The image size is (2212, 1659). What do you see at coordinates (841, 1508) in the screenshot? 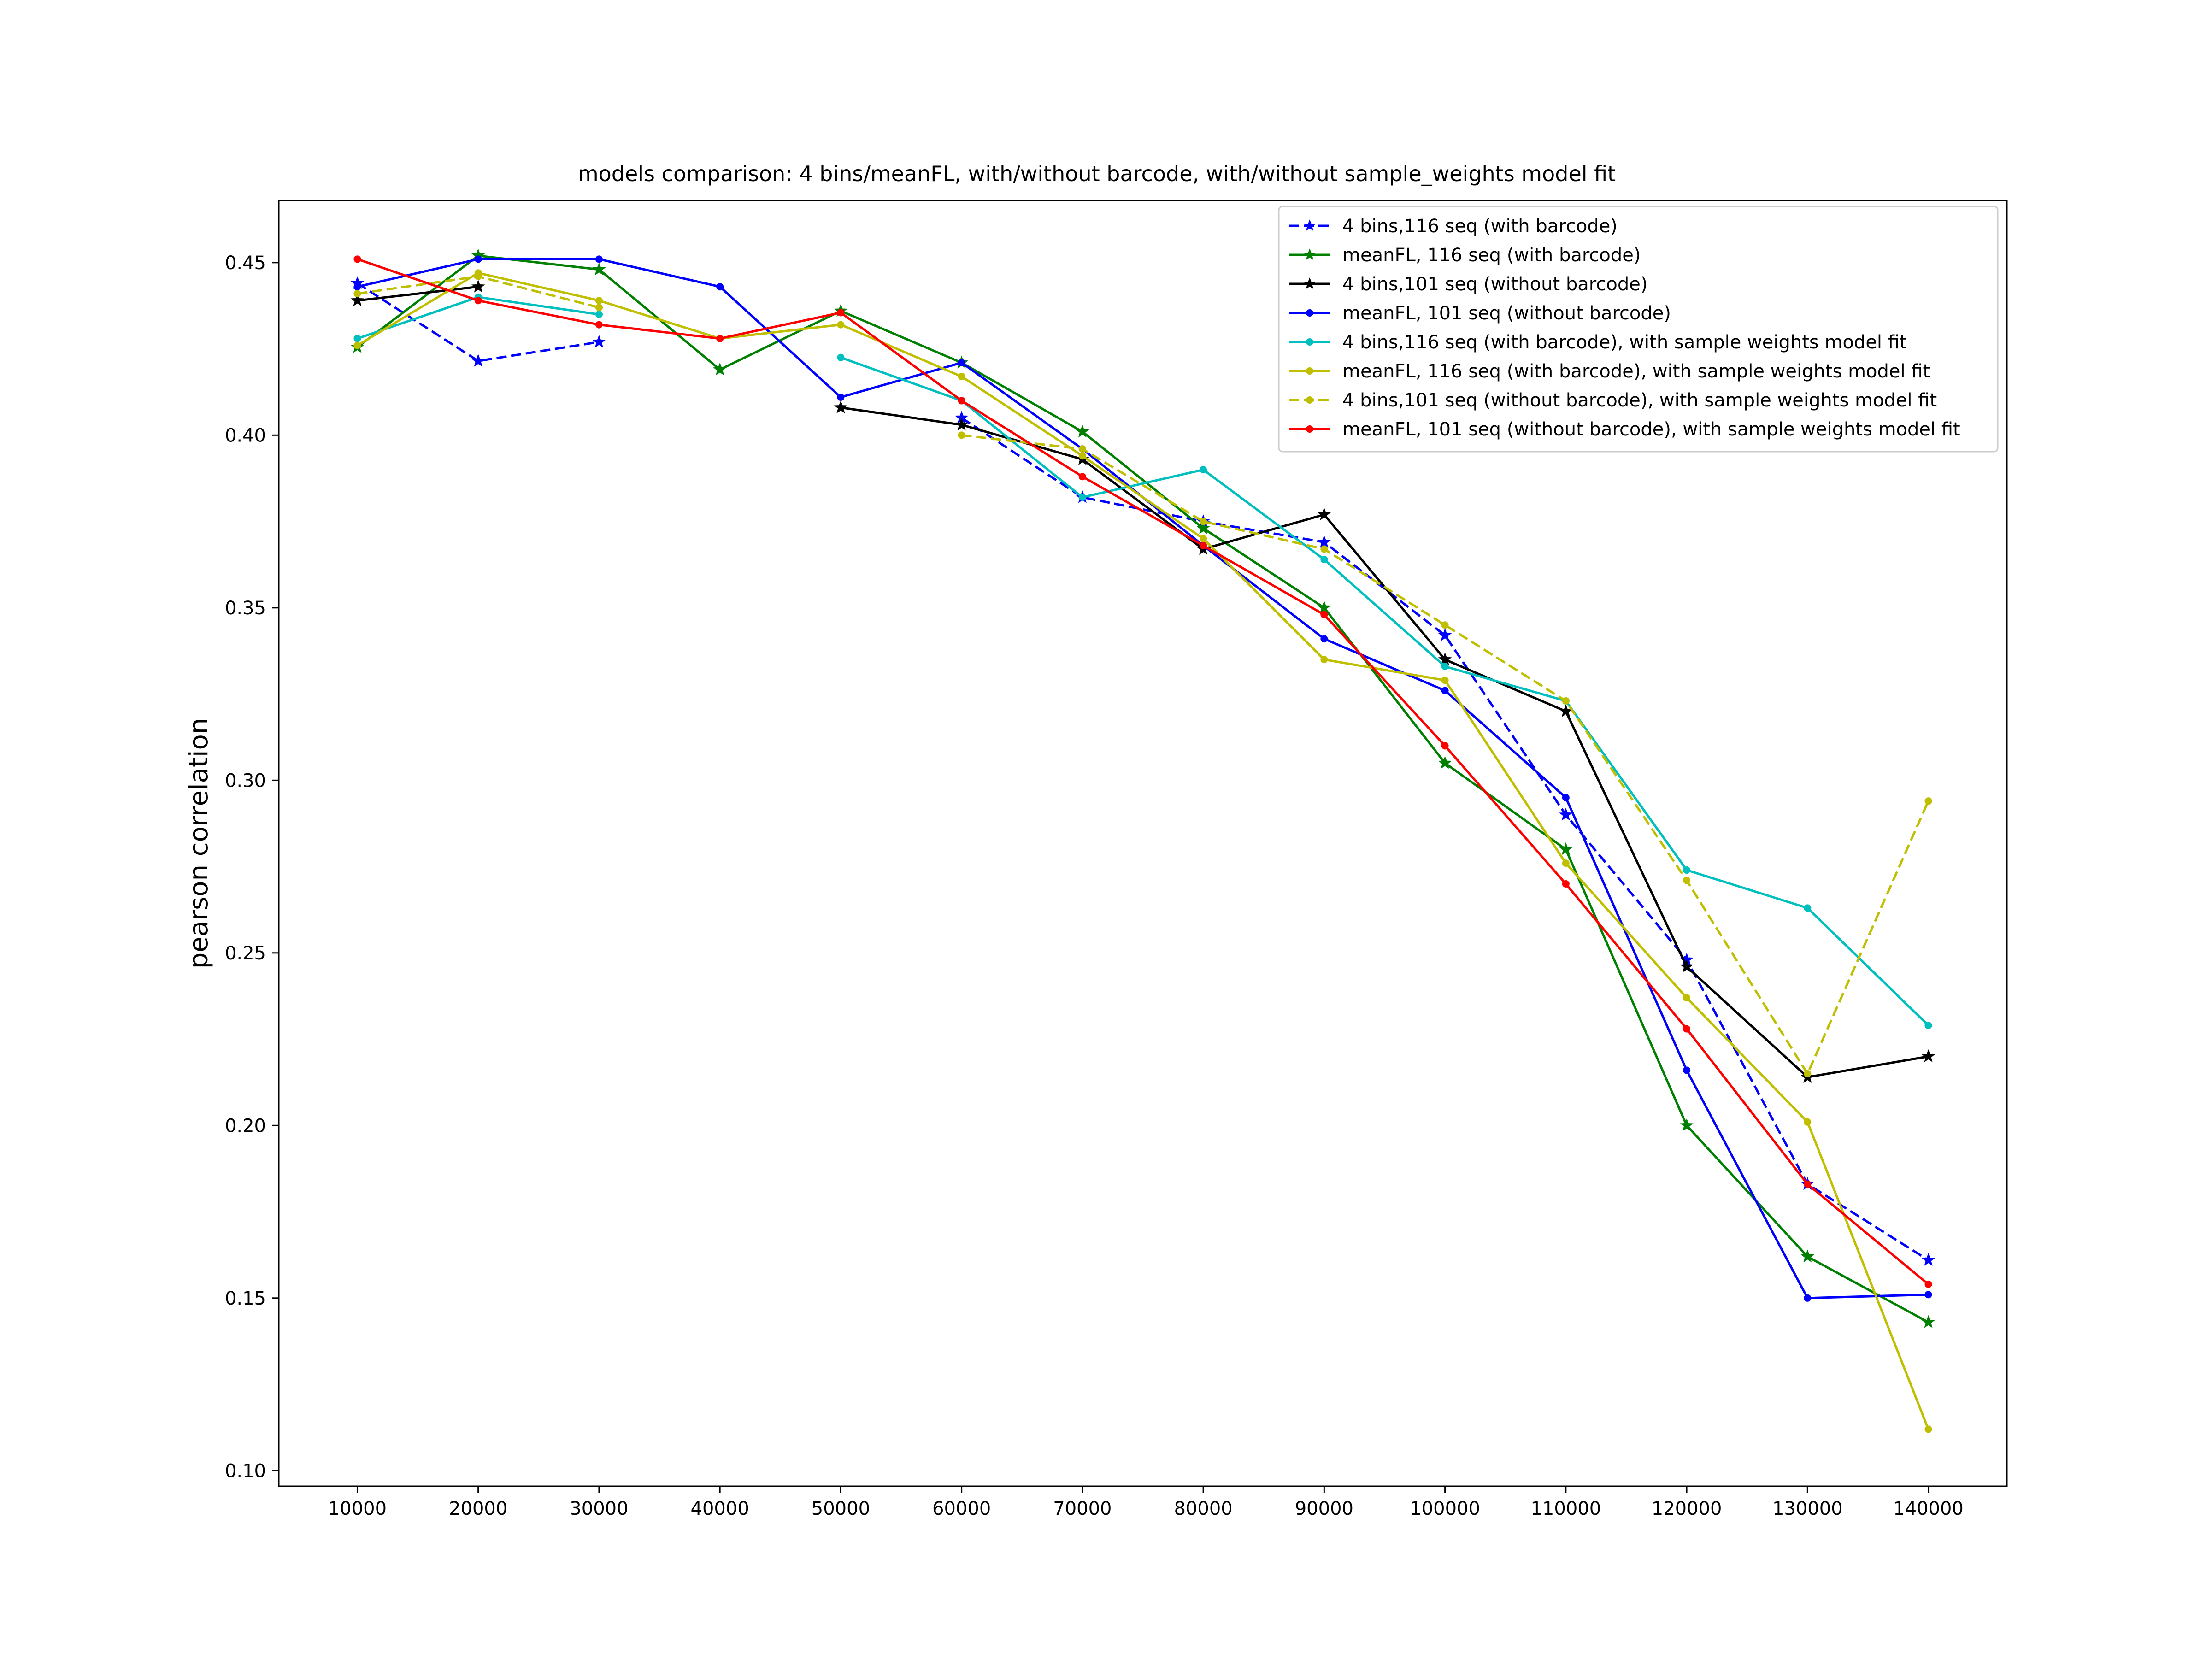
I see `x-tick-label: 50000` at bounding box center [841, 1508].